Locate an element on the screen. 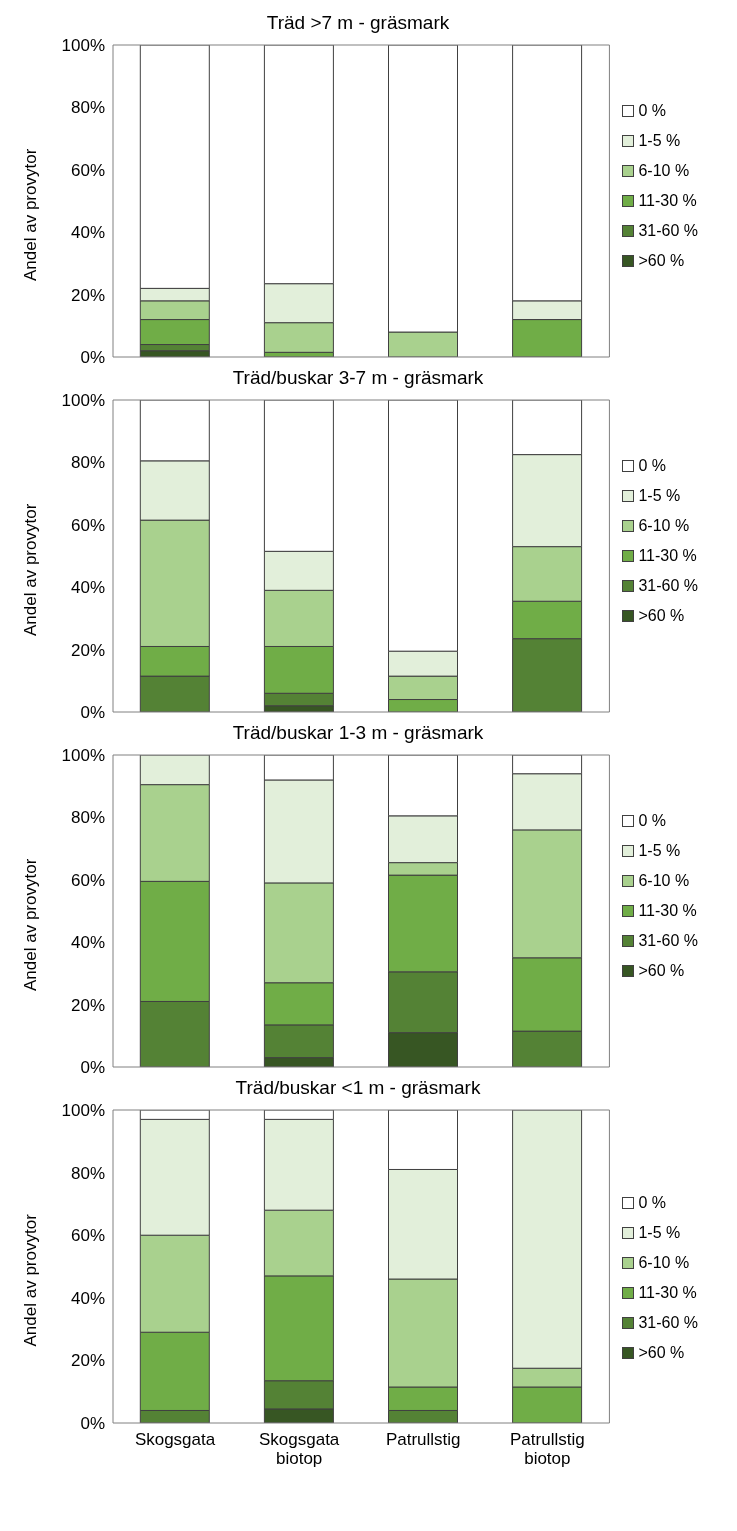  chart-title: Träd/buskar 3-7 m - gräsmark is located at coordinates (358, 378).